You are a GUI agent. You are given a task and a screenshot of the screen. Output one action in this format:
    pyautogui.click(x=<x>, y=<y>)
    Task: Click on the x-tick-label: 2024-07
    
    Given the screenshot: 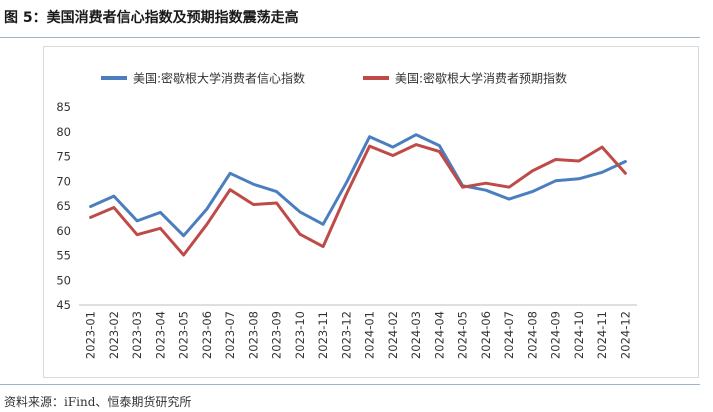 What is the action you would take?
    pyautogui.click(x=509, y=335)
    